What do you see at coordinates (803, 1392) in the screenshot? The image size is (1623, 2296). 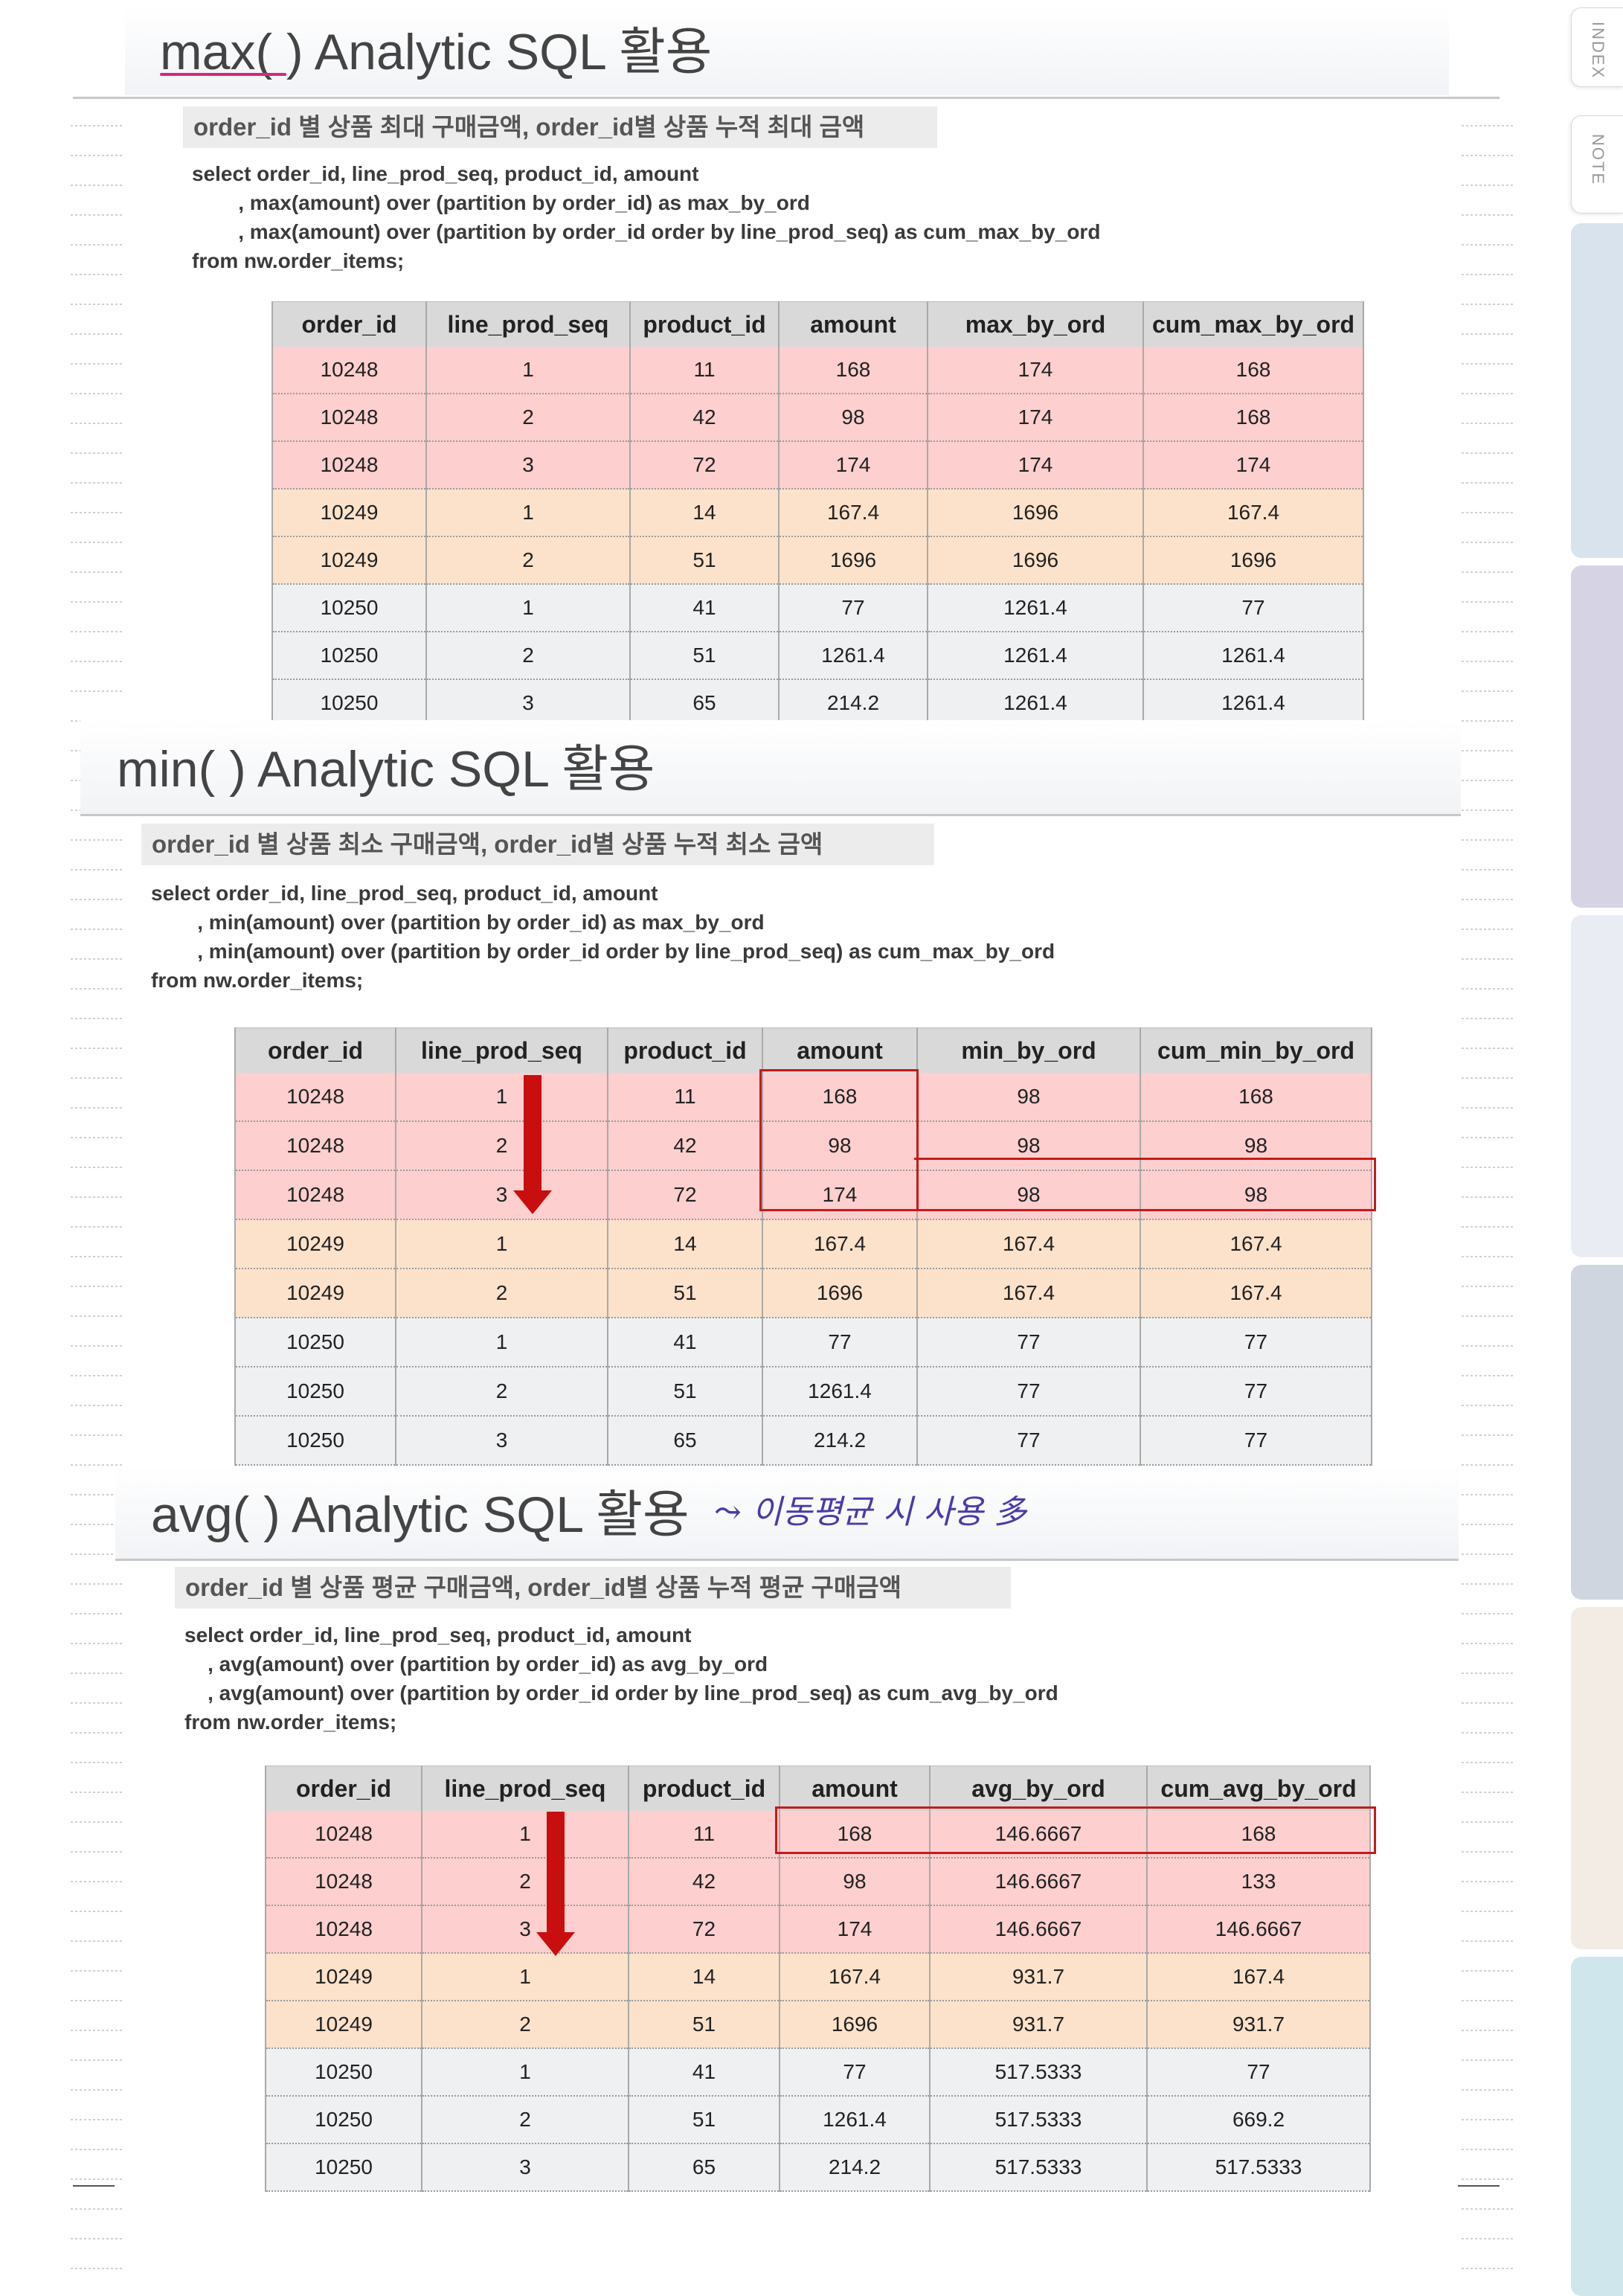 I see `table-row: 10250 2 51 1261.4 77 77` at bounding box center [803, 1392].